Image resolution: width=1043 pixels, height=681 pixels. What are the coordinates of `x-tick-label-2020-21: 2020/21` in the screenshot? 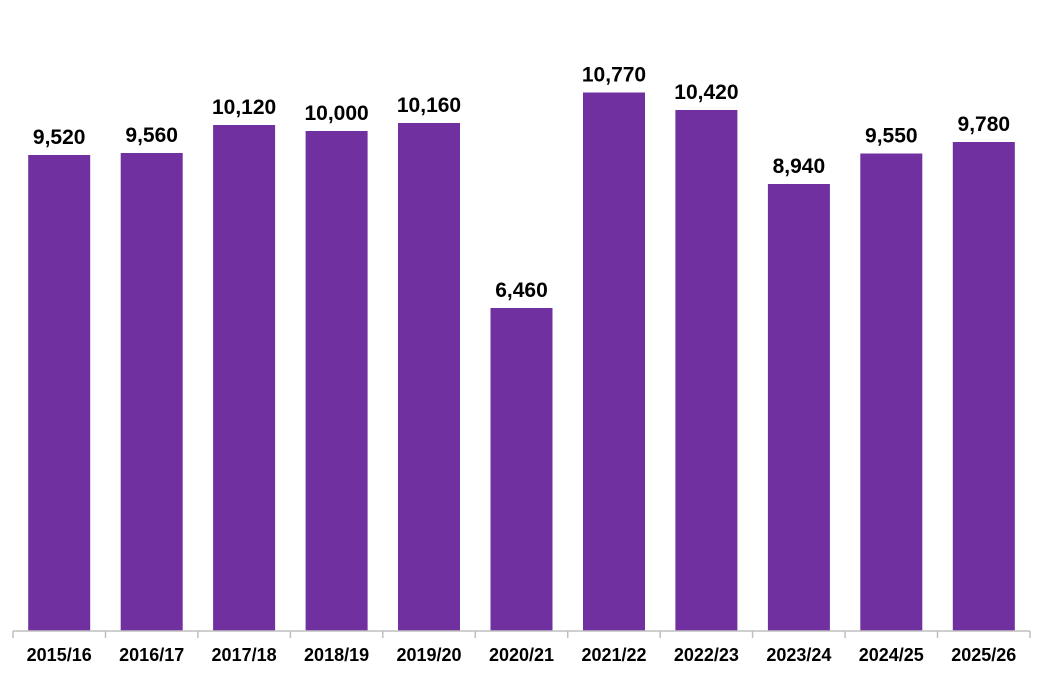 It's located at (521, 655).